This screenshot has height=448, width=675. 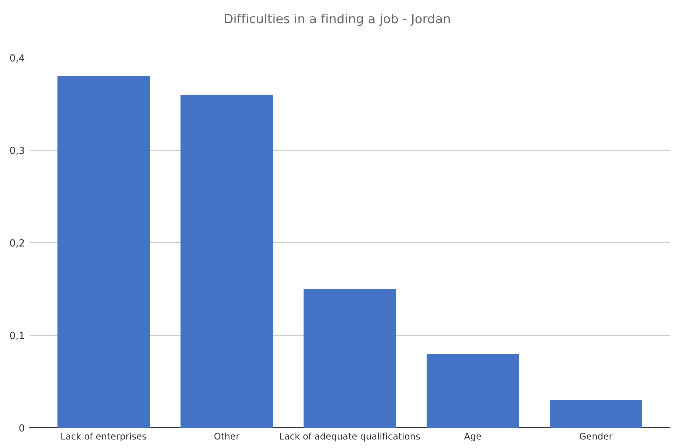 What do you see at coordinates (17, 336) in the screenshot?
I see `y-tick-label: 0,1` at bounding box center [17, 336].